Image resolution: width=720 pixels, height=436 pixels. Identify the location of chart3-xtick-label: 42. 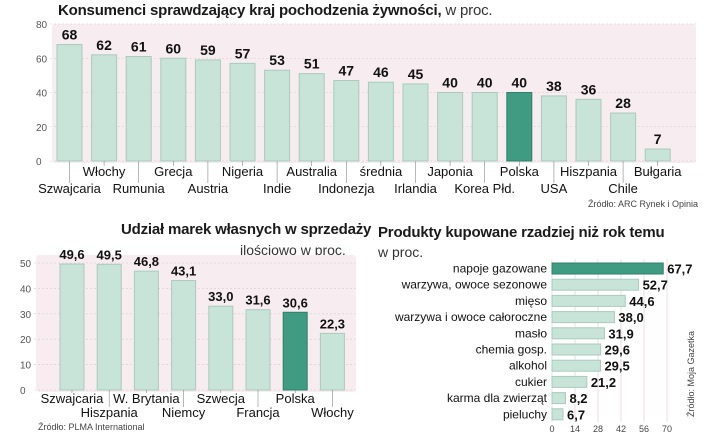
(621, 429).